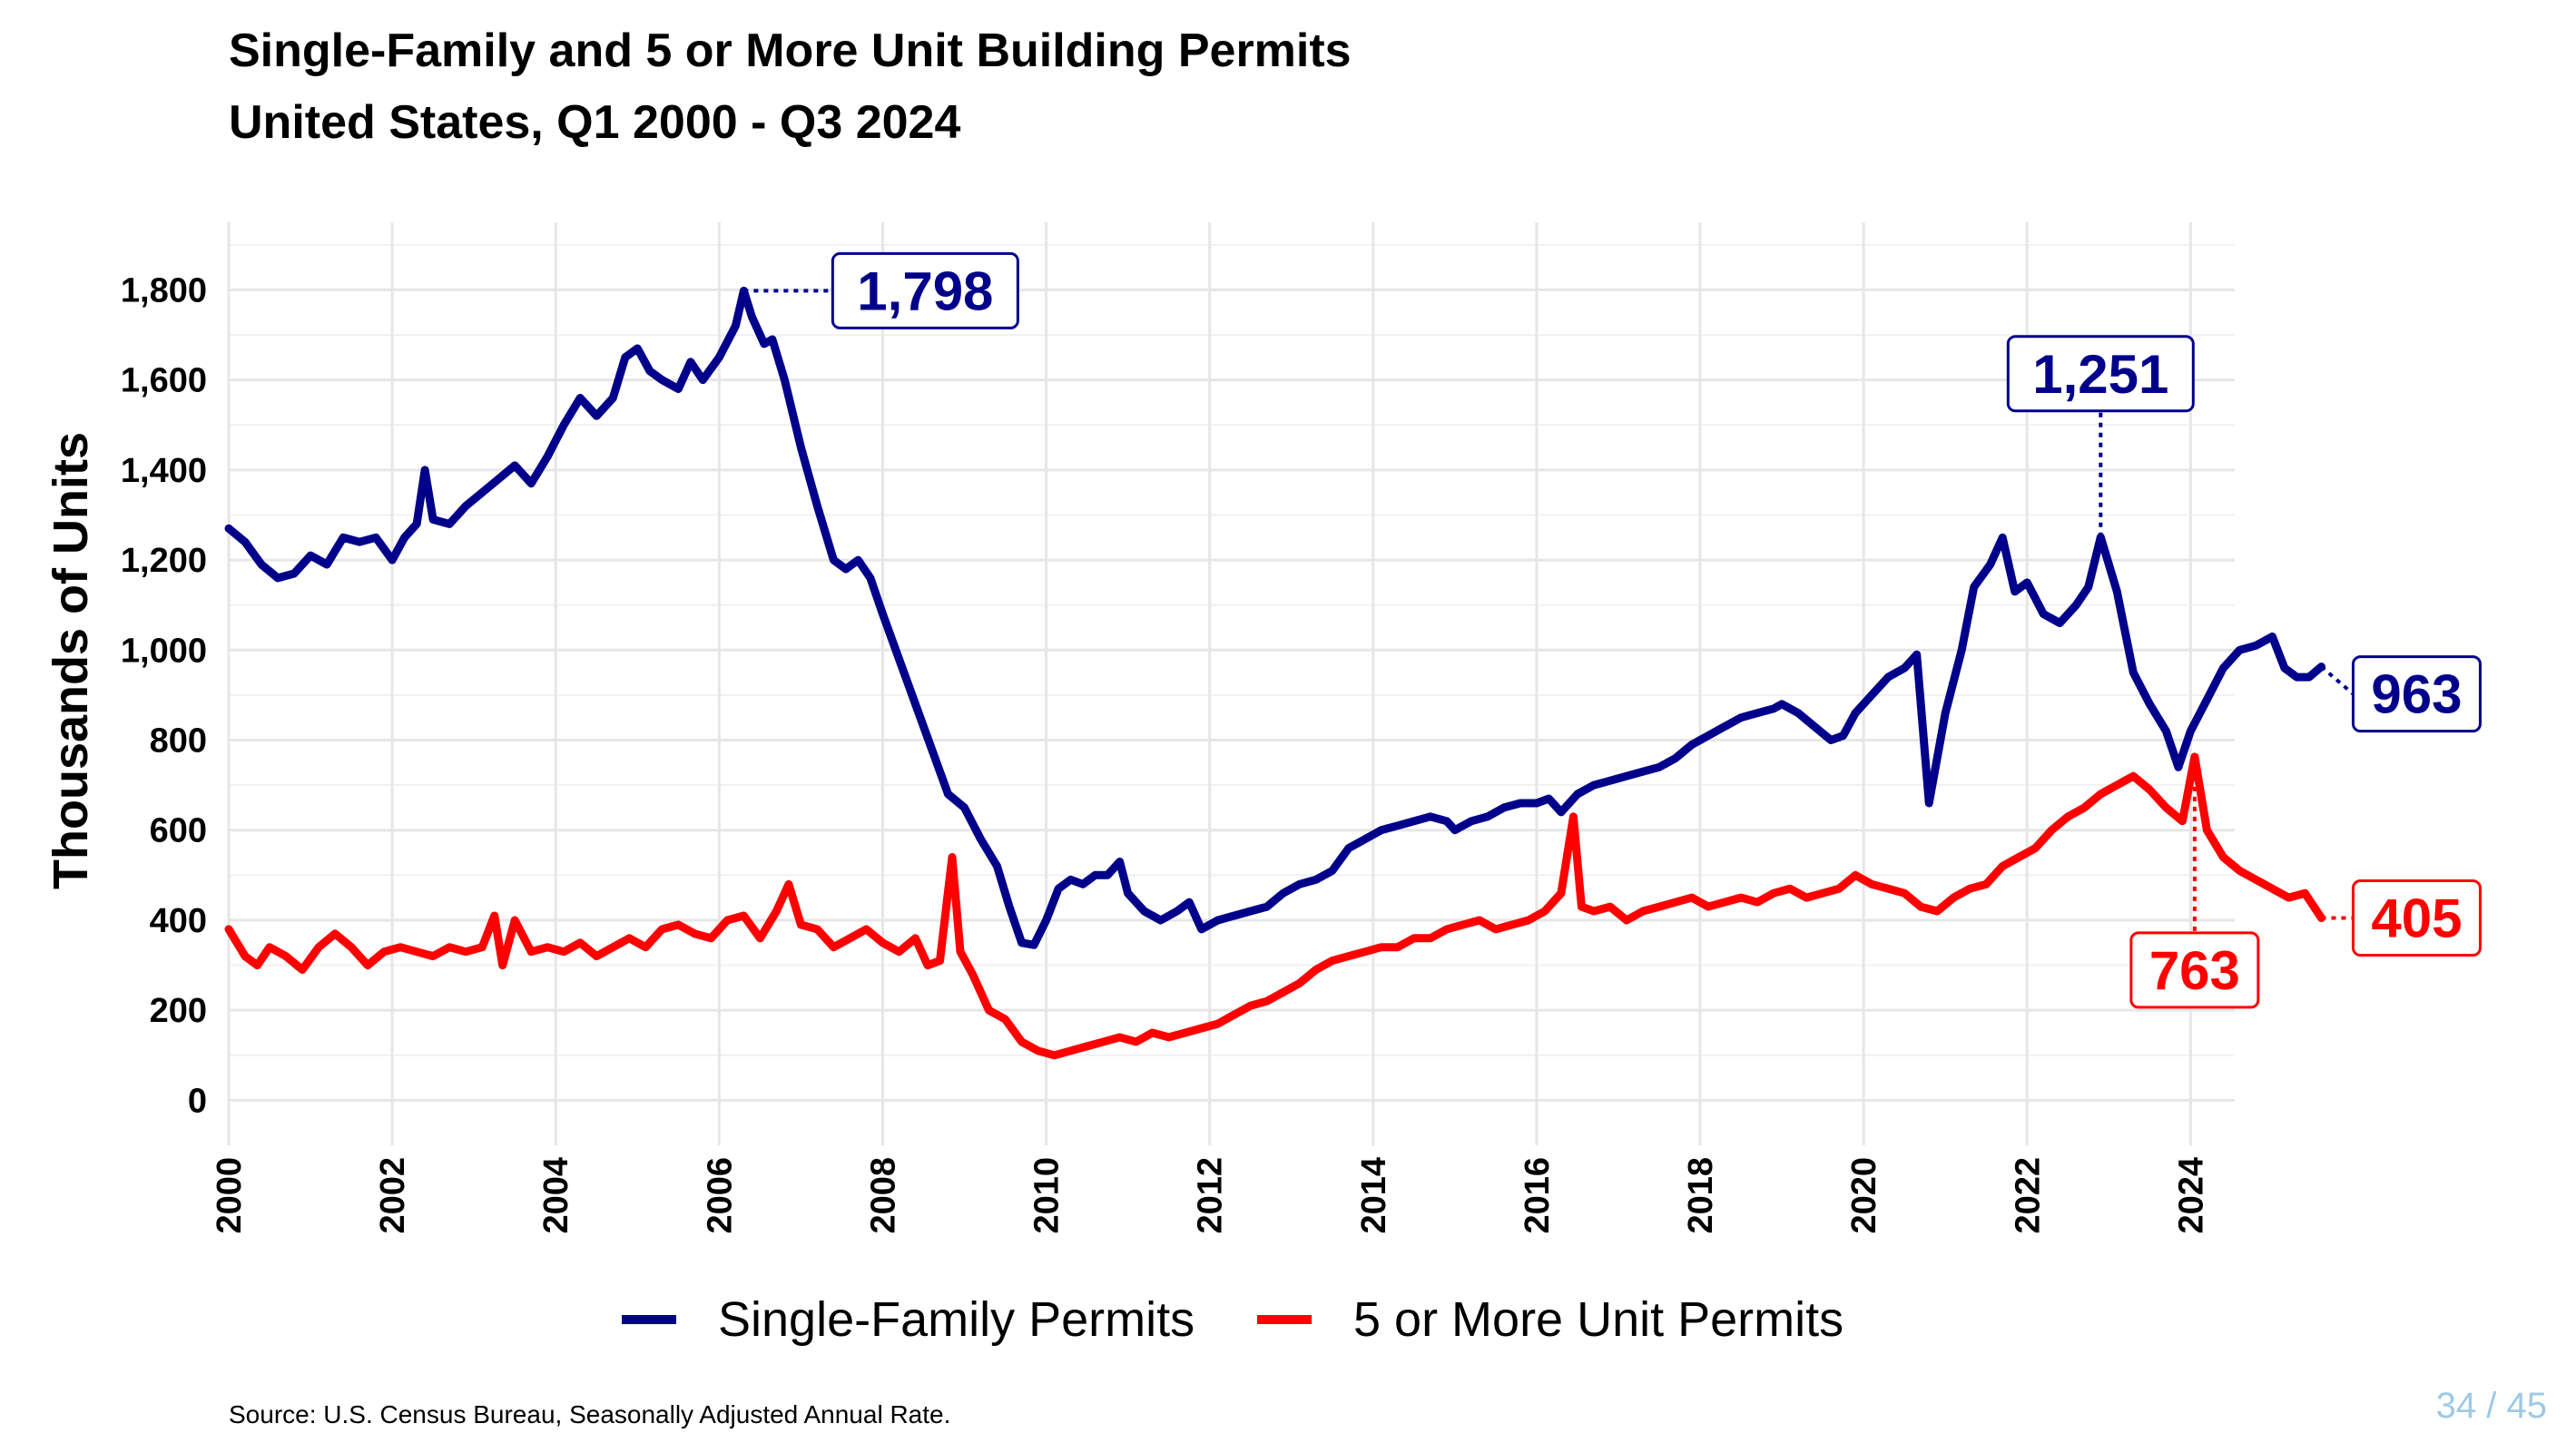  I want to click on annotation-label: 405, so click(2416, 918).